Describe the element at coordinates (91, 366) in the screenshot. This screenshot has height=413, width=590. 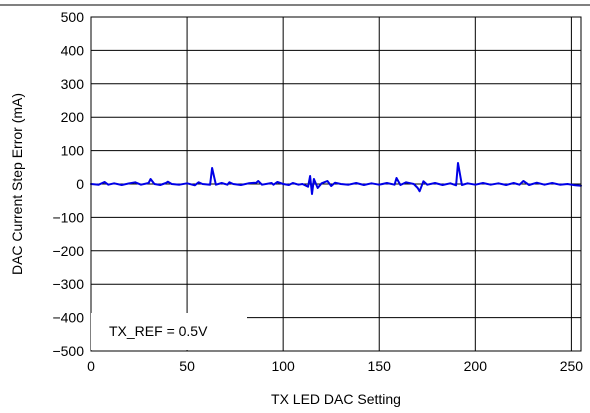
I see `x-tick-label: 0` at that location.